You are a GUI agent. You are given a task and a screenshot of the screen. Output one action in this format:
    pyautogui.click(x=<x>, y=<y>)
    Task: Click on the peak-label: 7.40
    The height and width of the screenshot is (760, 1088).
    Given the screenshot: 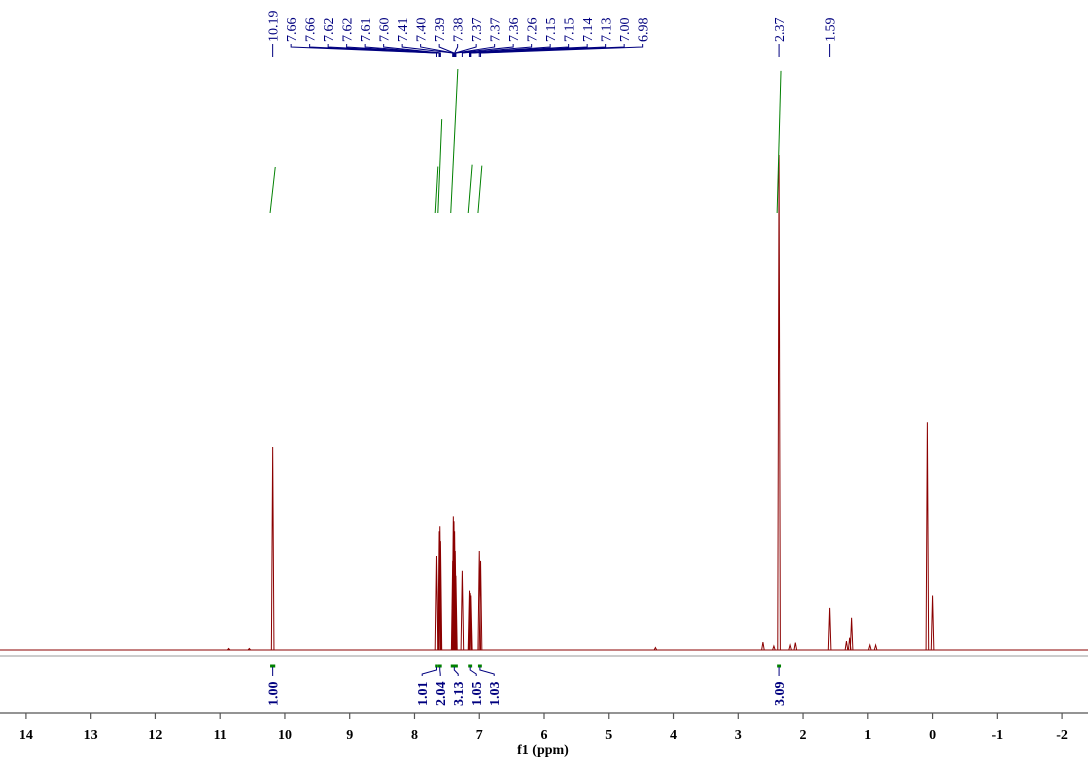 What is the action you would take?
    pyautogui.click(x=422, y=30)
    